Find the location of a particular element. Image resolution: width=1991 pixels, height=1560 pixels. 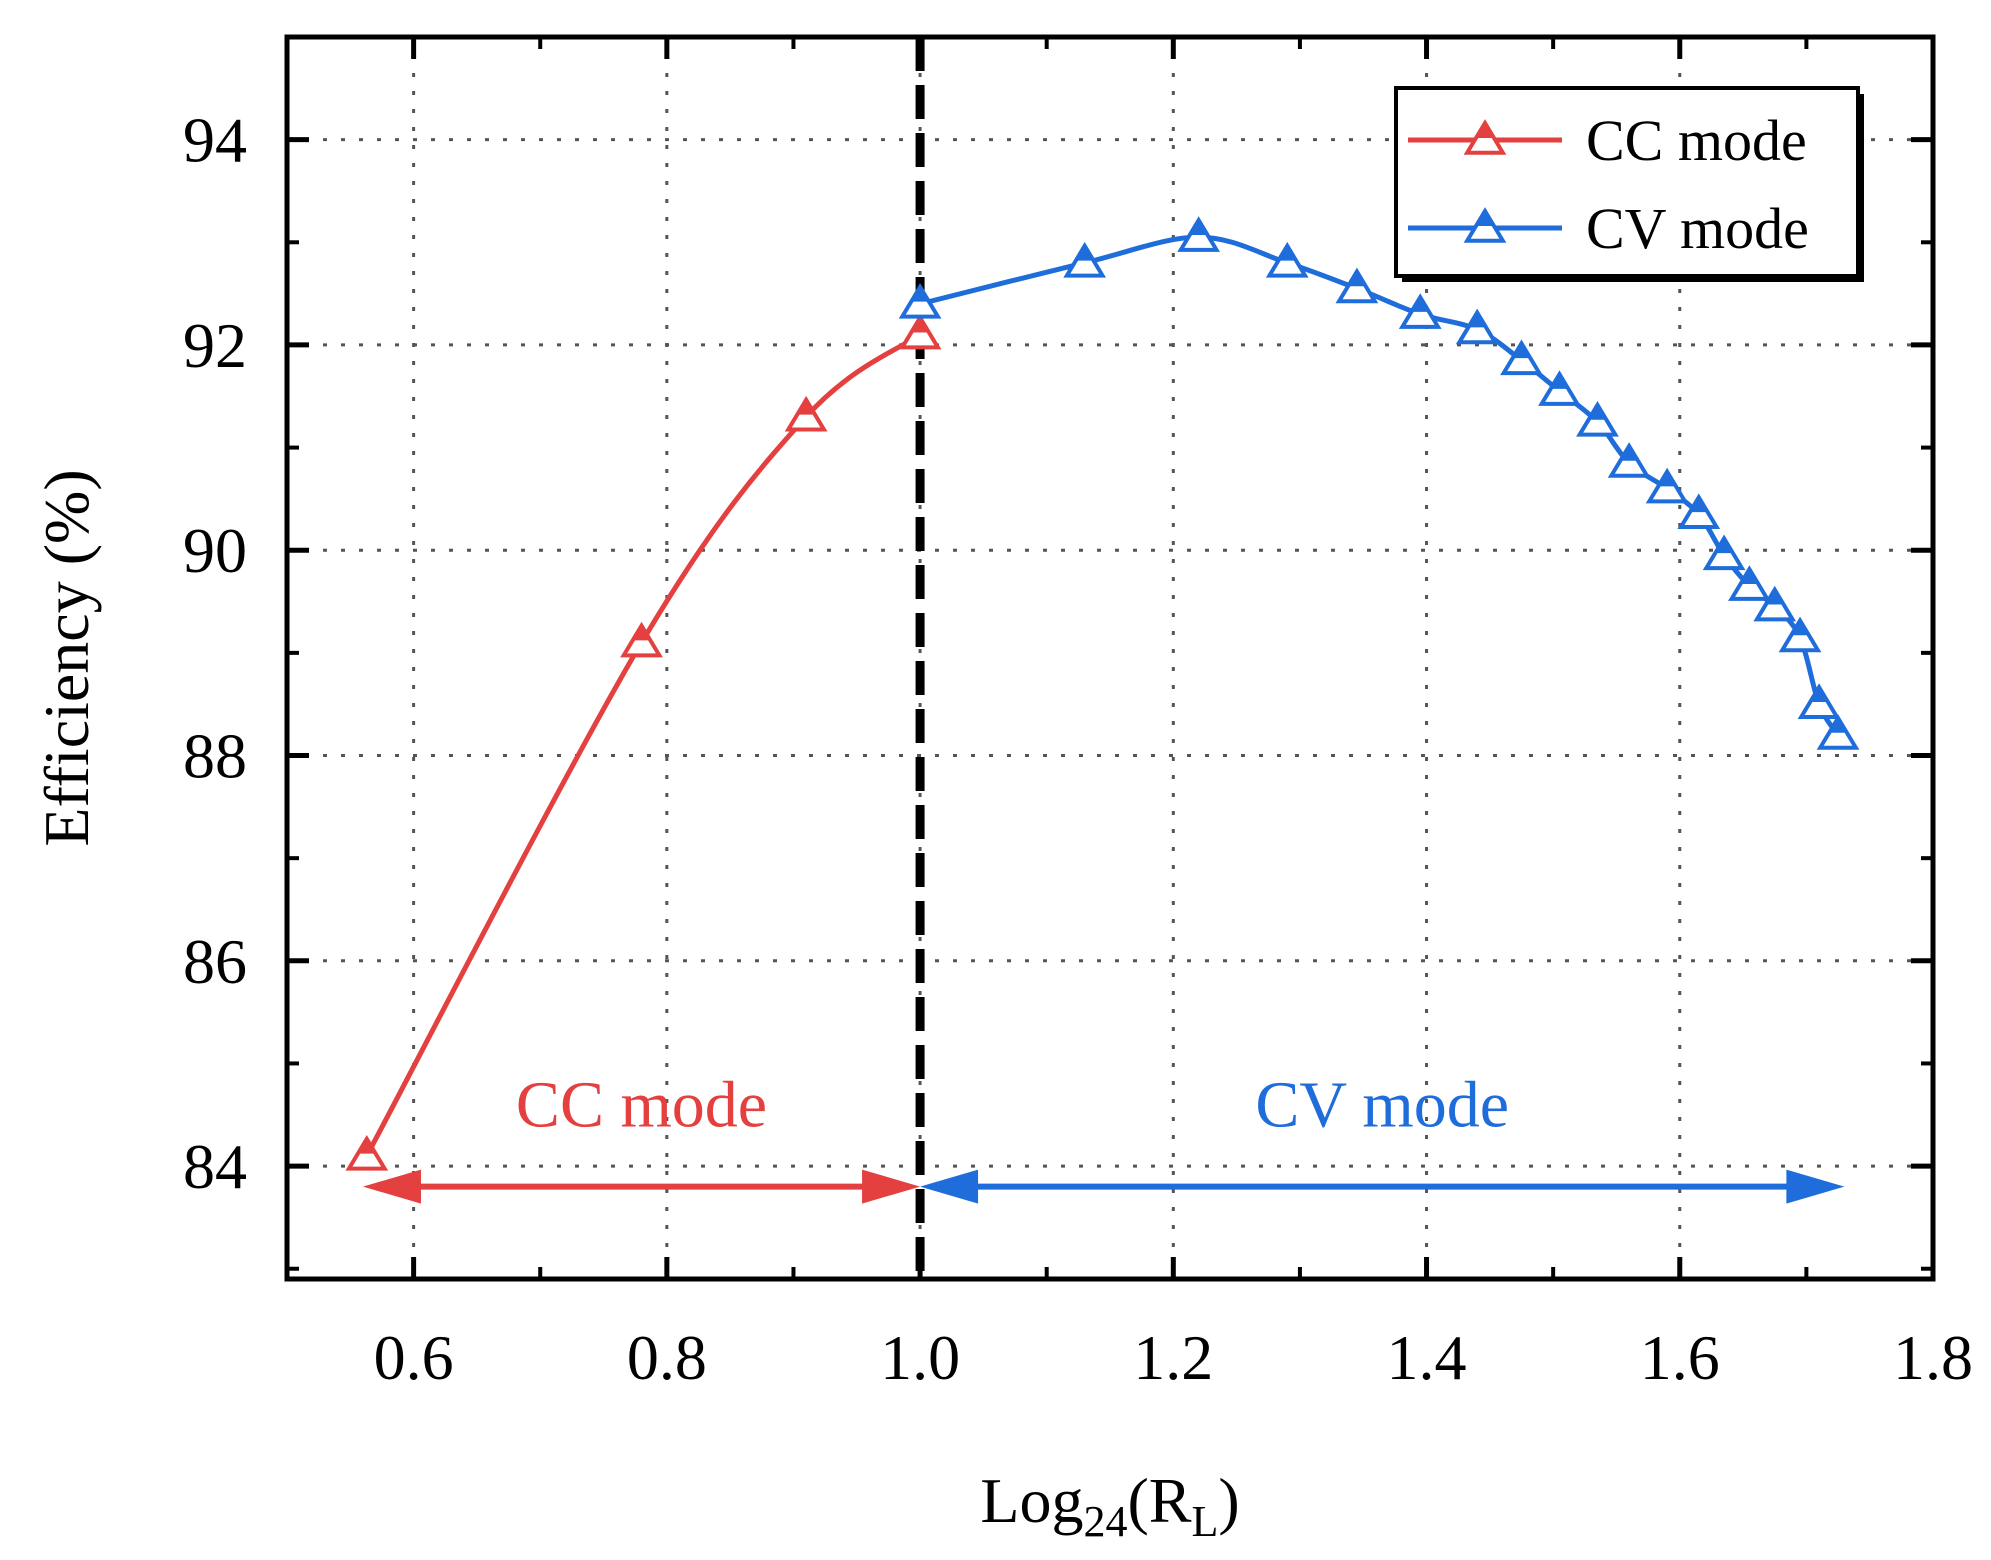

series-1-point-16-outline is located at coordinates (1800, 634).